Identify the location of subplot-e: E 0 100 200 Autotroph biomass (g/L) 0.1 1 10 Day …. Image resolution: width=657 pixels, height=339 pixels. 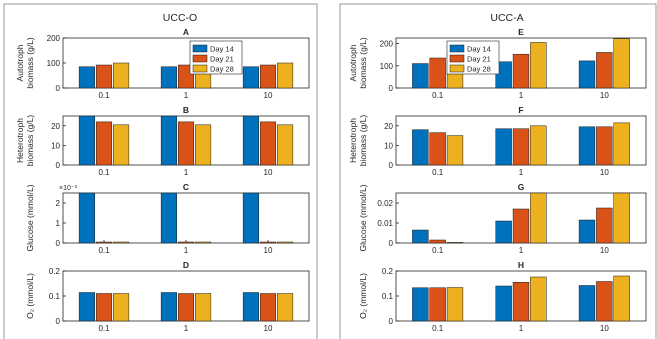
(497, 63).